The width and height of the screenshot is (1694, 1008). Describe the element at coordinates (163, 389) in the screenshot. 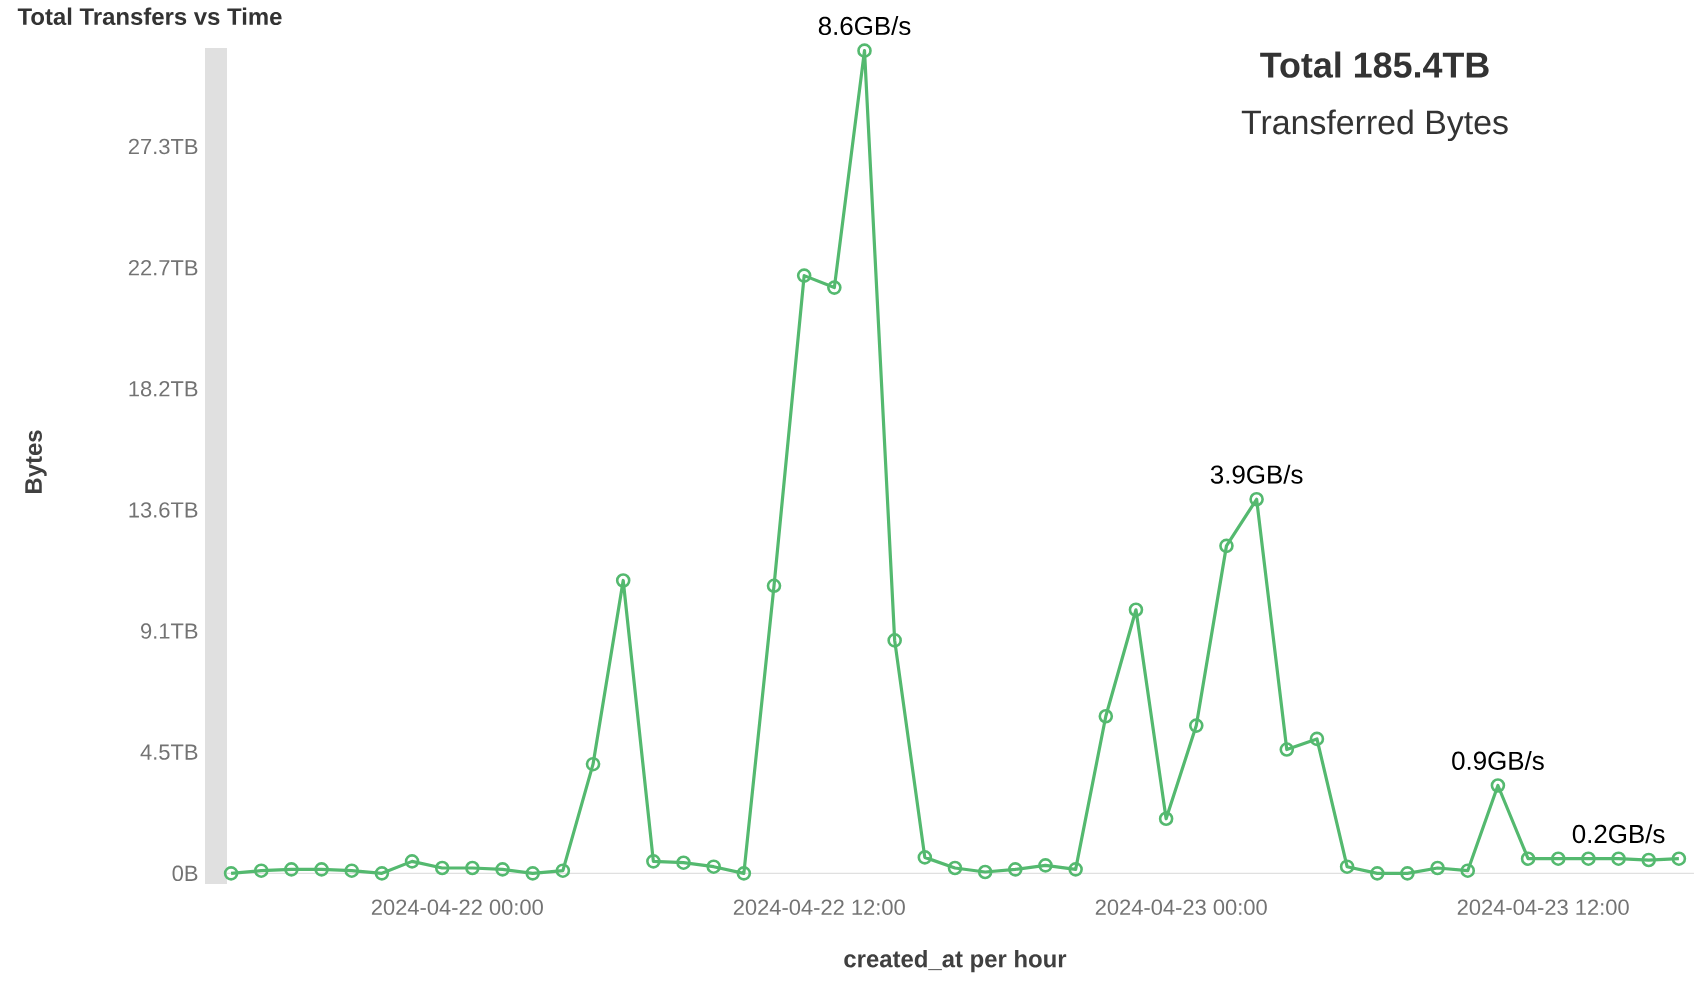

I see `y-tick-label: 18.2TB` at that location.